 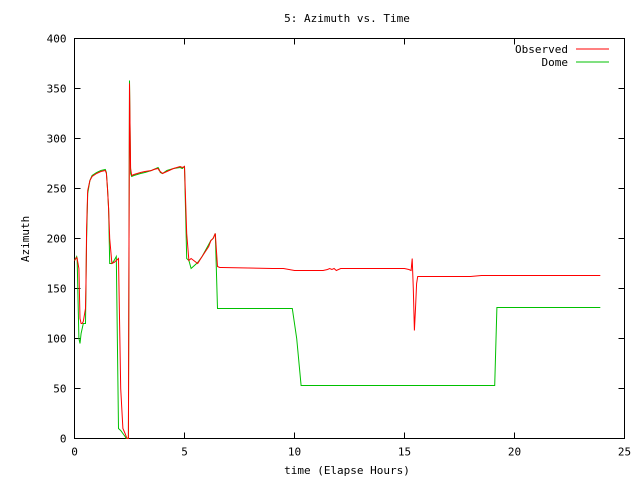 I want to click on y-tick-label: 100, so click(x=57, y=339).